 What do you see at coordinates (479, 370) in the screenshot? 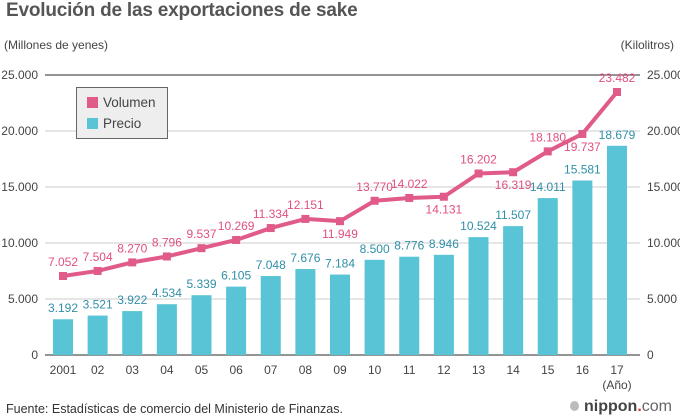
I see `x-tick-label: 13` at bounding box center [479, 370].